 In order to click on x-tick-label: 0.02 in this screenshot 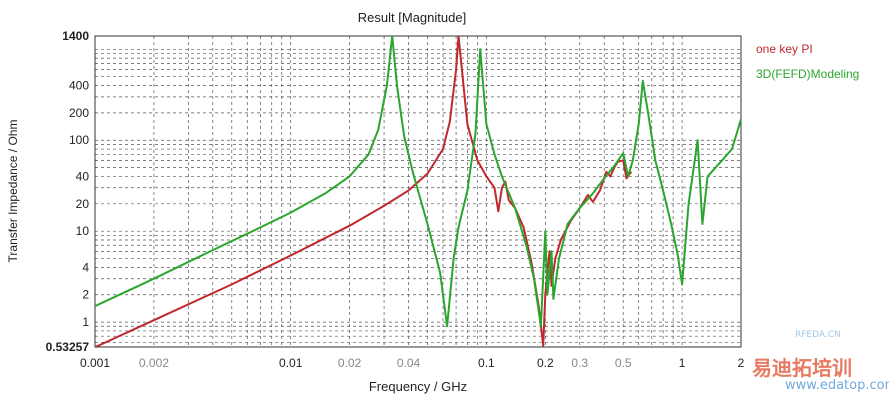, I will do `click(350, 363)`.